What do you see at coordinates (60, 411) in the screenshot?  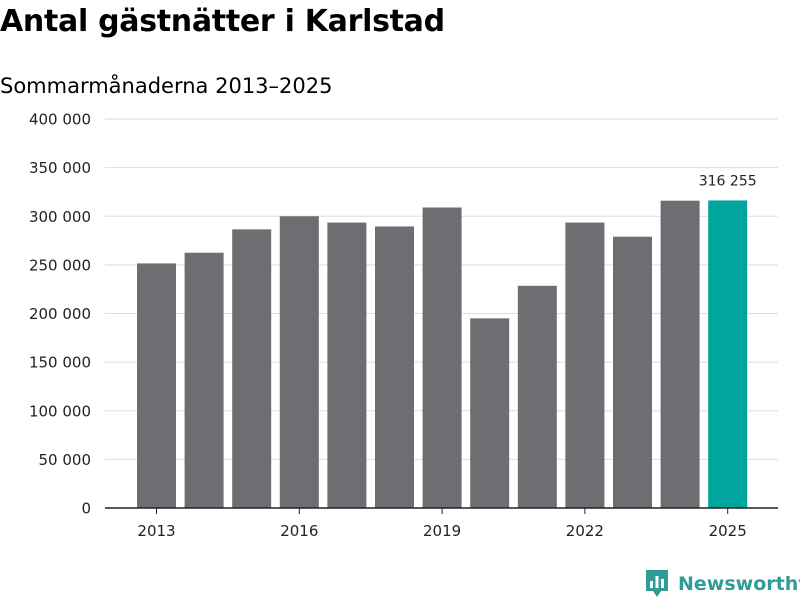 I see `y-tick-label: 100 000` at bounding box center [60, 411].